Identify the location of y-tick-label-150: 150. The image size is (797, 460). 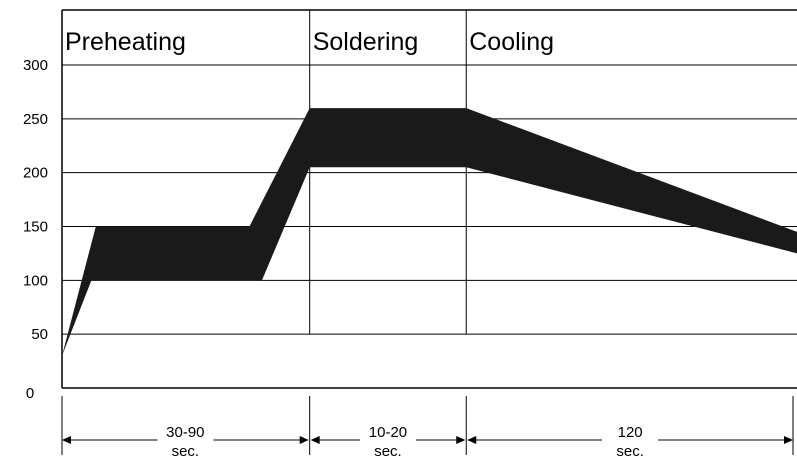
(35, 227).